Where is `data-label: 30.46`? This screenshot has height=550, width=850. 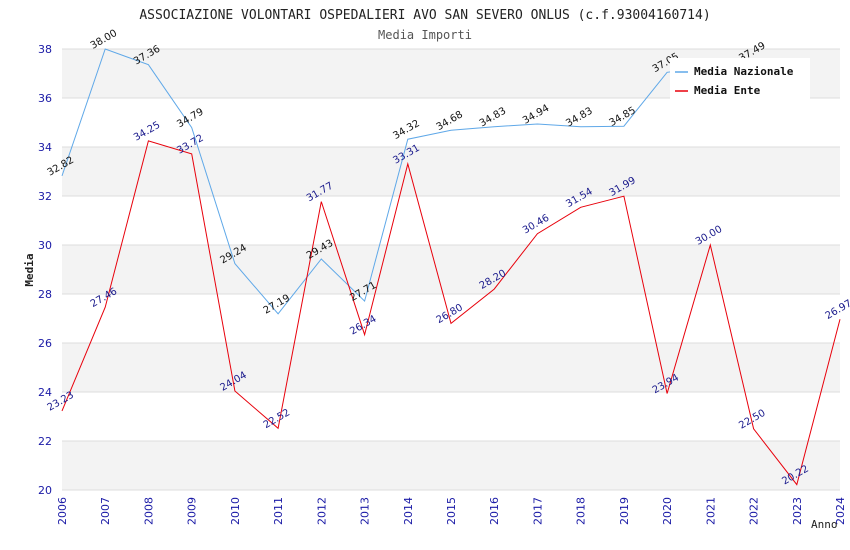
data-label: 30.46 is located at coordinates (536, 225).